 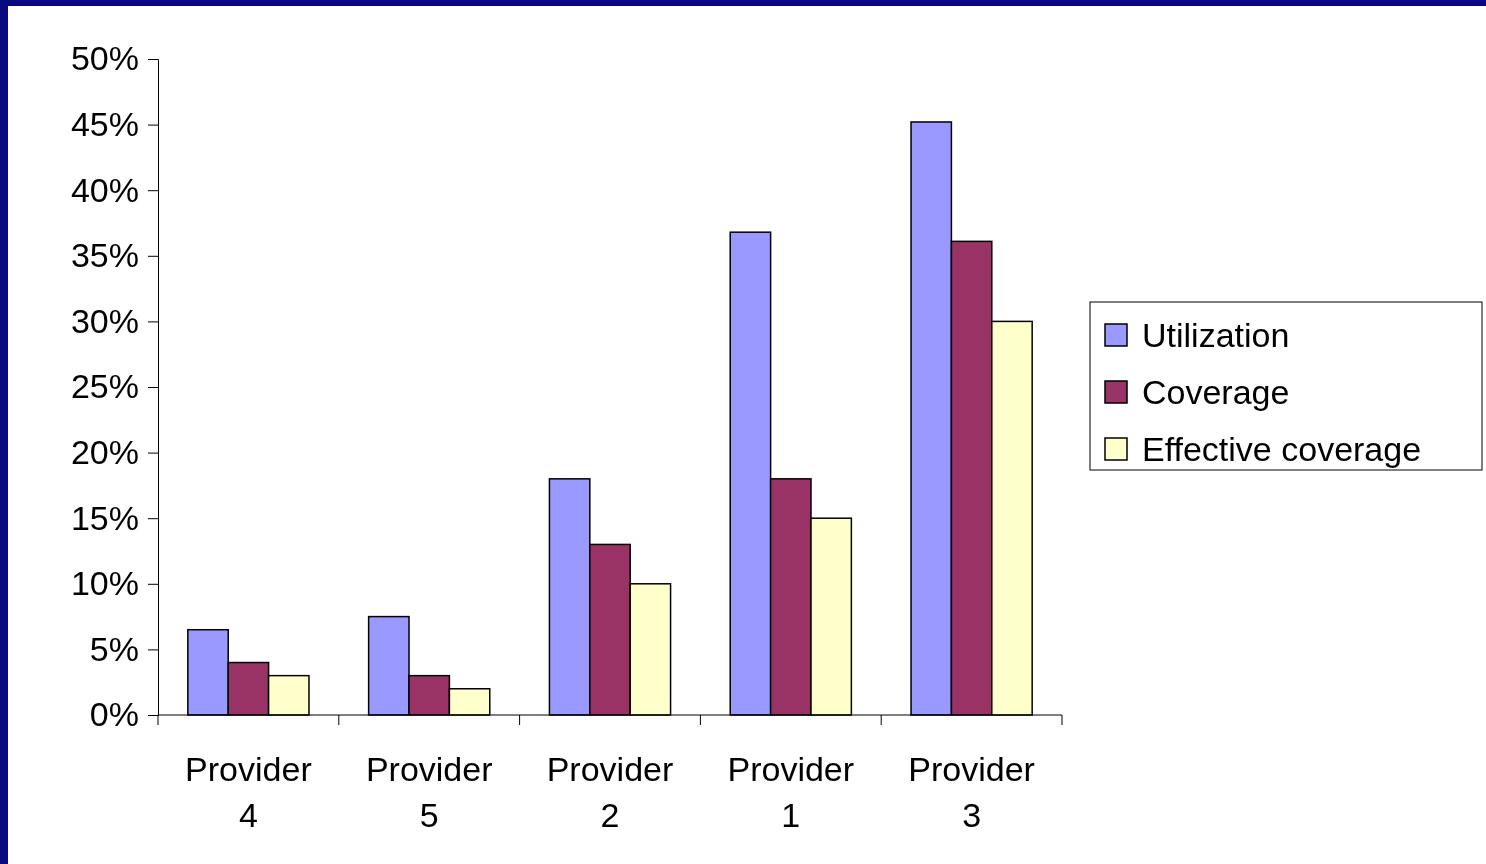 What do you see at coordinates (104, 58) in the screenshot?
I see `y-tick-label: 50%` at bounding box center [104, 58].